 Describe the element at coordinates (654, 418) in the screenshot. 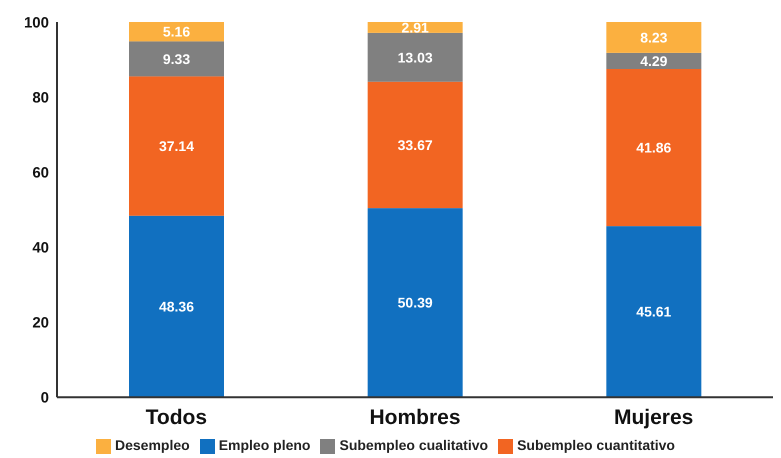

I see `x-tick-label: Mujeres` at that location.